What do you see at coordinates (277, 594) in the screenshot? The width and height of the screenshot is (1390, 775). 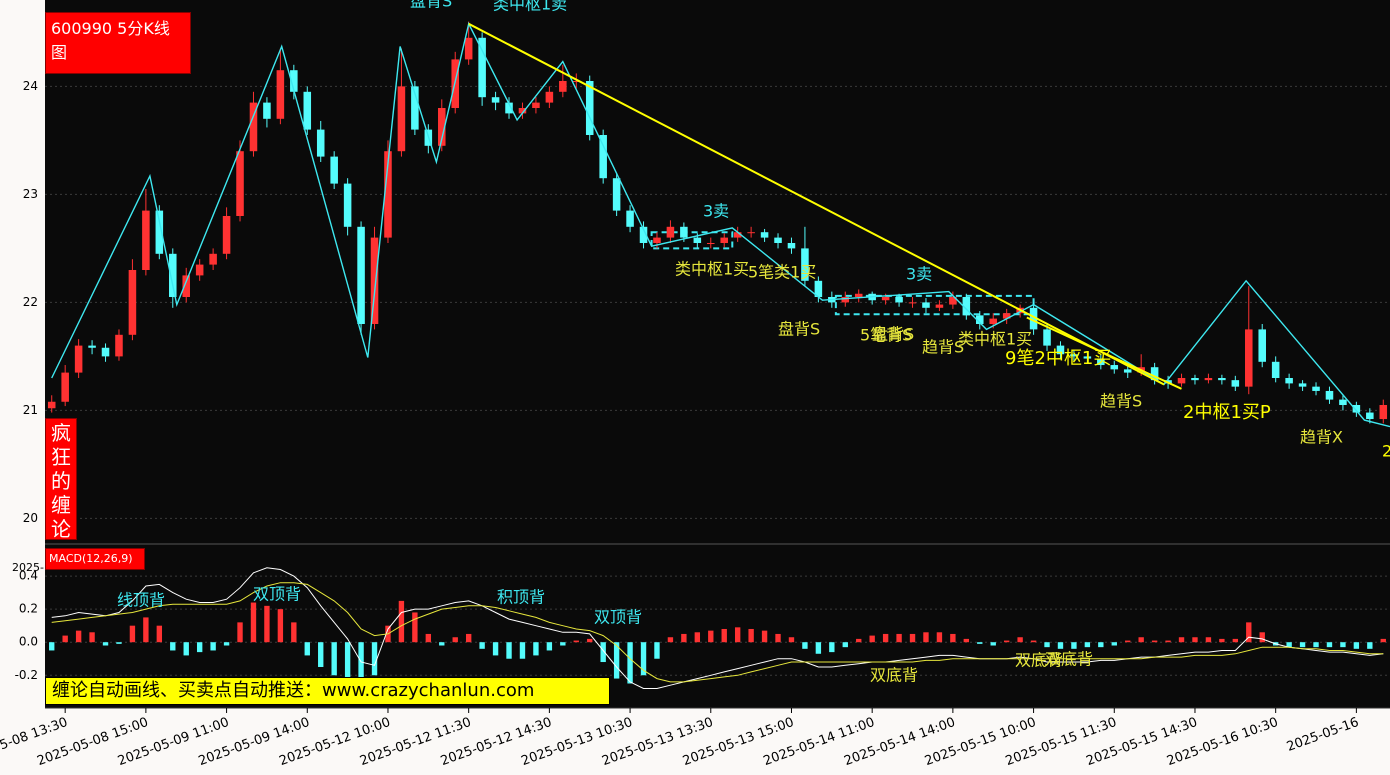 I see `annotation: 双顶背` at bounding box center [277, 594].